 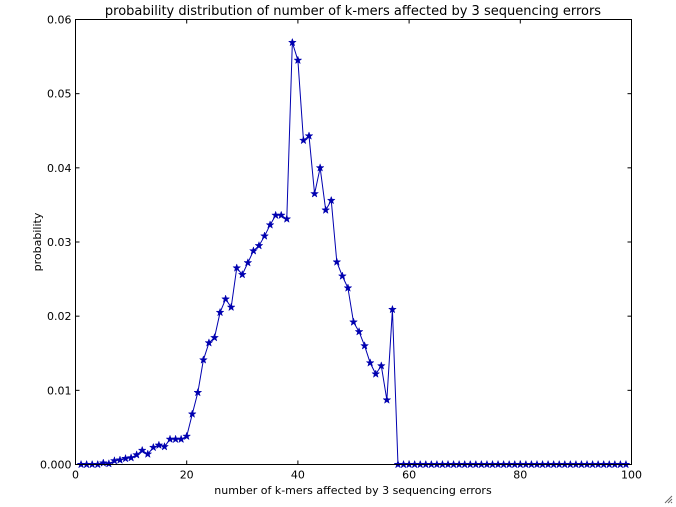 What do you see at coordinates (59, 168) in the screenshot?
I see `y-tick-label: 0.04` at bounding box center [59, 168].